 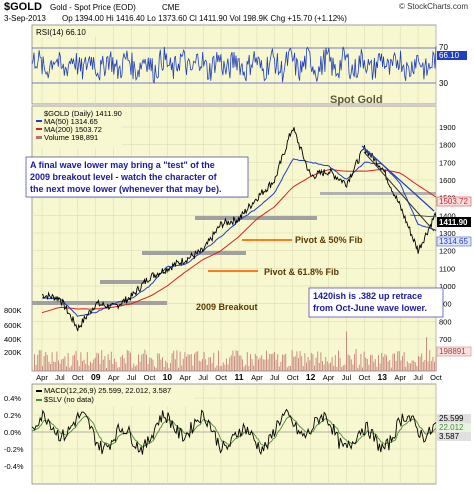 What do you see at coordinates (234, 432) in the screenshot?
I see `macd-line` at bounding box center [234, 432].